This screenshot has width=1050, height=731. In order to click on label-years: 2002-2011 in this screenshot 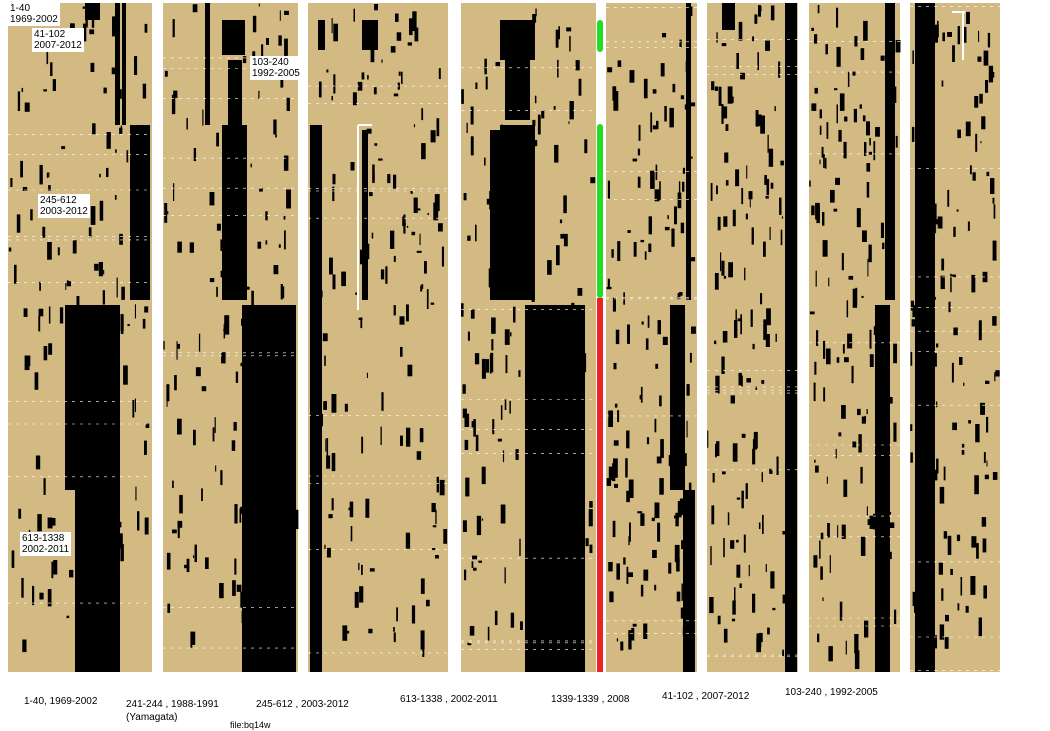, I will do `click(46, 549)`.